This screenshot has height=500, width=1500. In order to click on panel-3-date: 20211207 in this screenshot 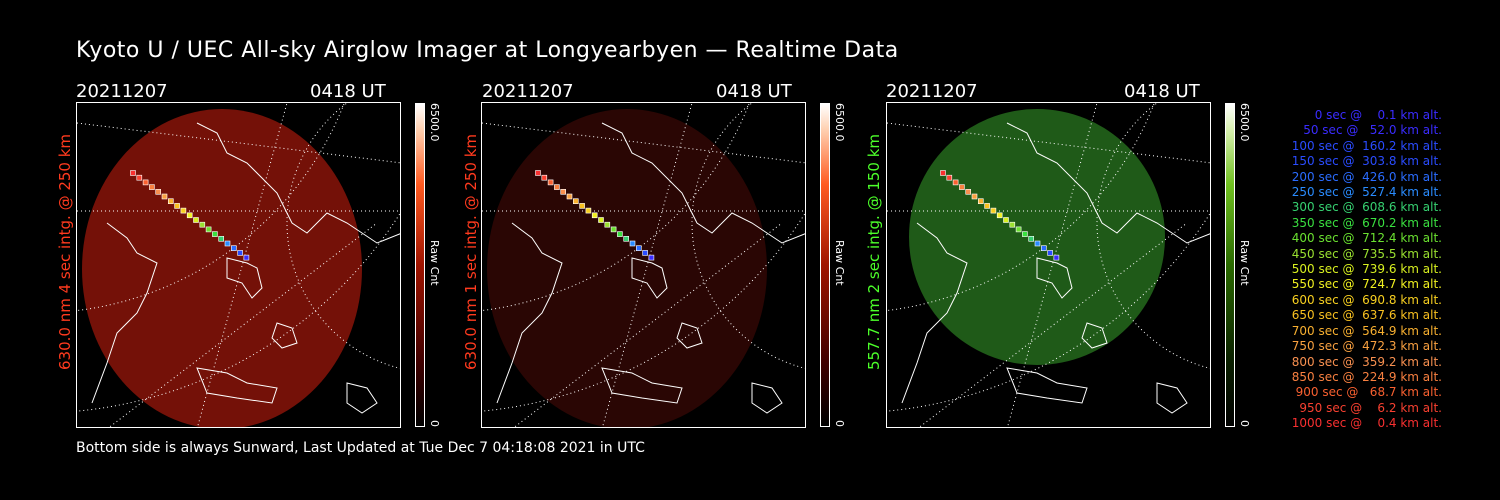, I will do `click(932, 91)`.